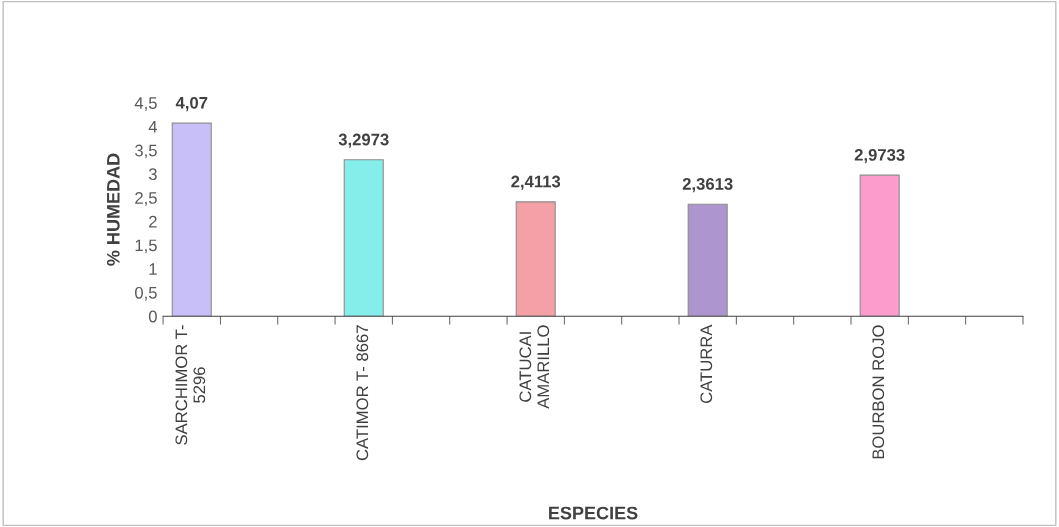 The width and height of the screenshot is (1059, 527). I want to click on y-tick-label: 2,5, so click(146, 199).